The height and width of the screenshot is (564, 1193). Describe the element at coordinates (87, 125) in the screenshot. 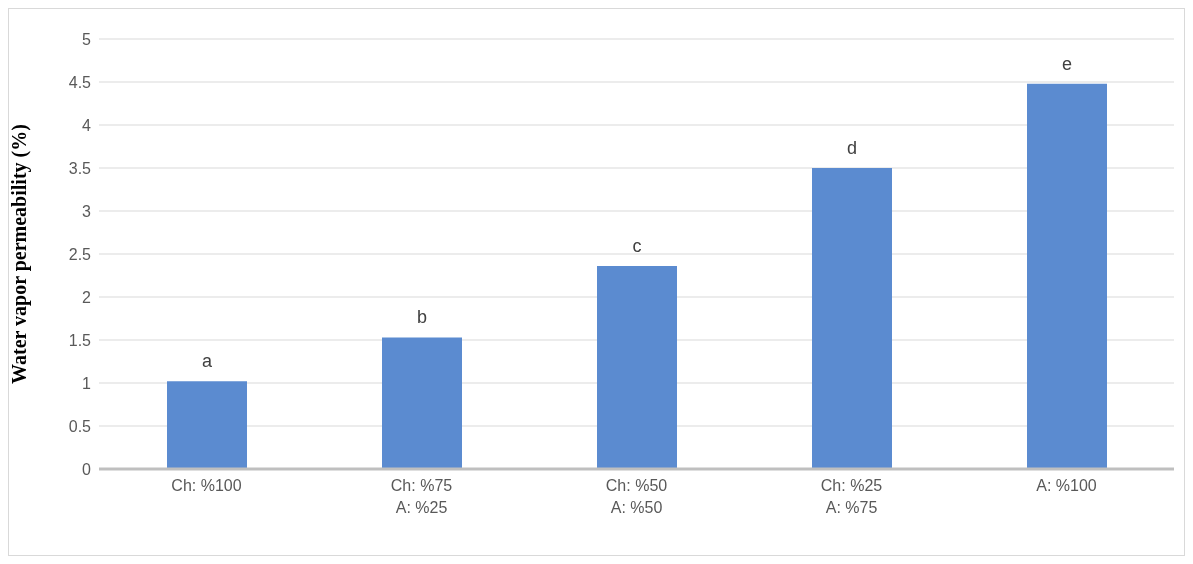

I see `y-tick-label: 4` at that location.